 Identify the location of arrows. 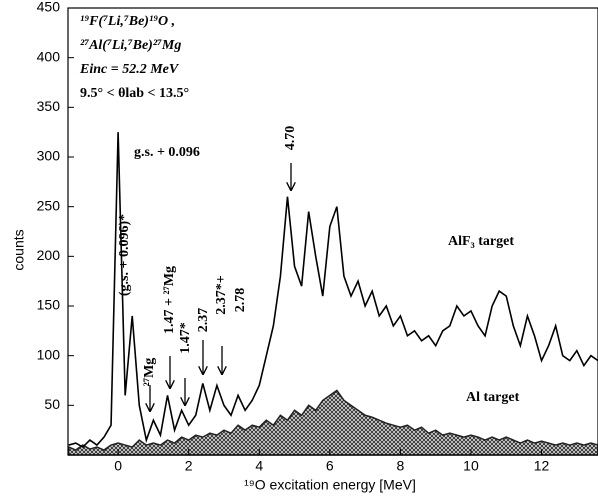
(220, 287).